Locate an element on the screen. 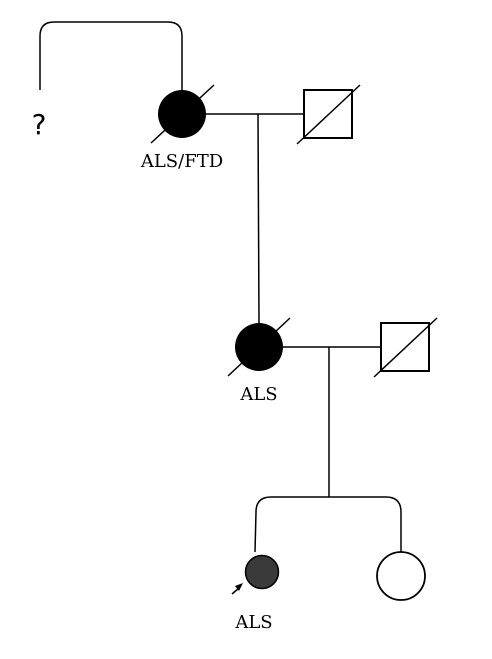 This screenshot has width=492, height=659. affected-female-circle is located at coordinates (262, 572).